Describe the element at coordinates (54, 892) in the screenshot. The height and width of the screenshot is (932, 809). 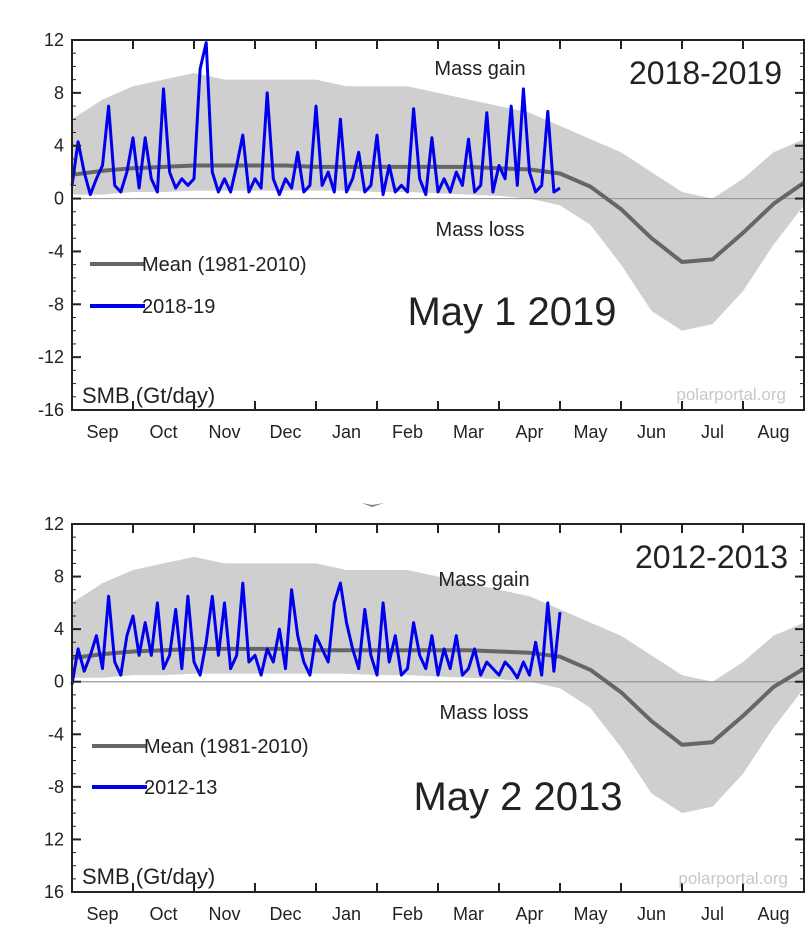
I see `y-tick-label: 16` at that location.